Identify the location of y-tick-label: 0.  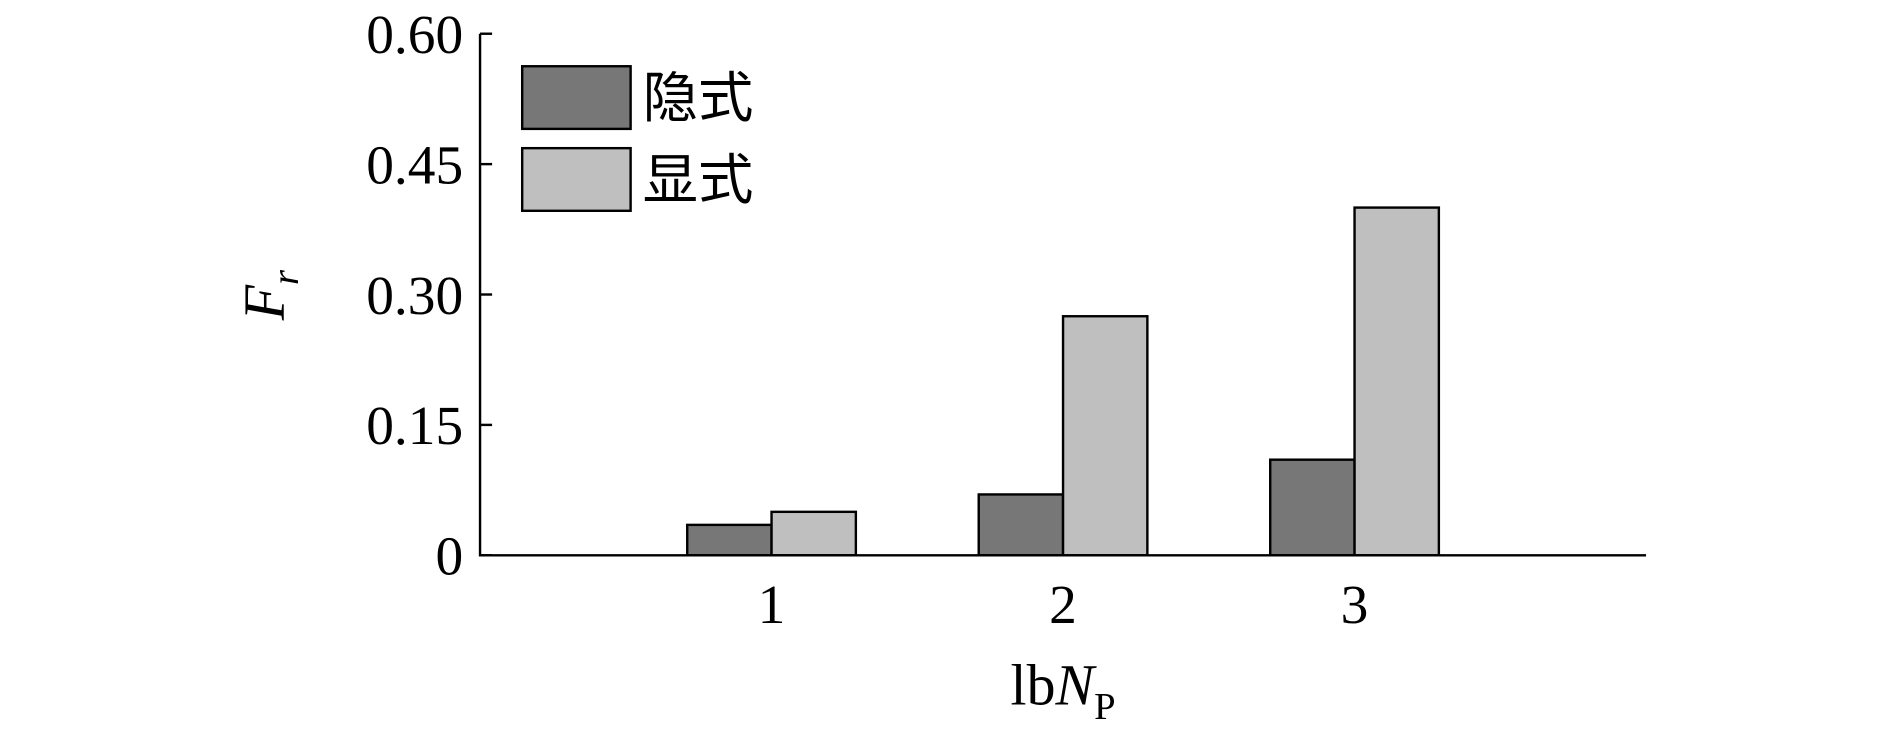
(449, 556).